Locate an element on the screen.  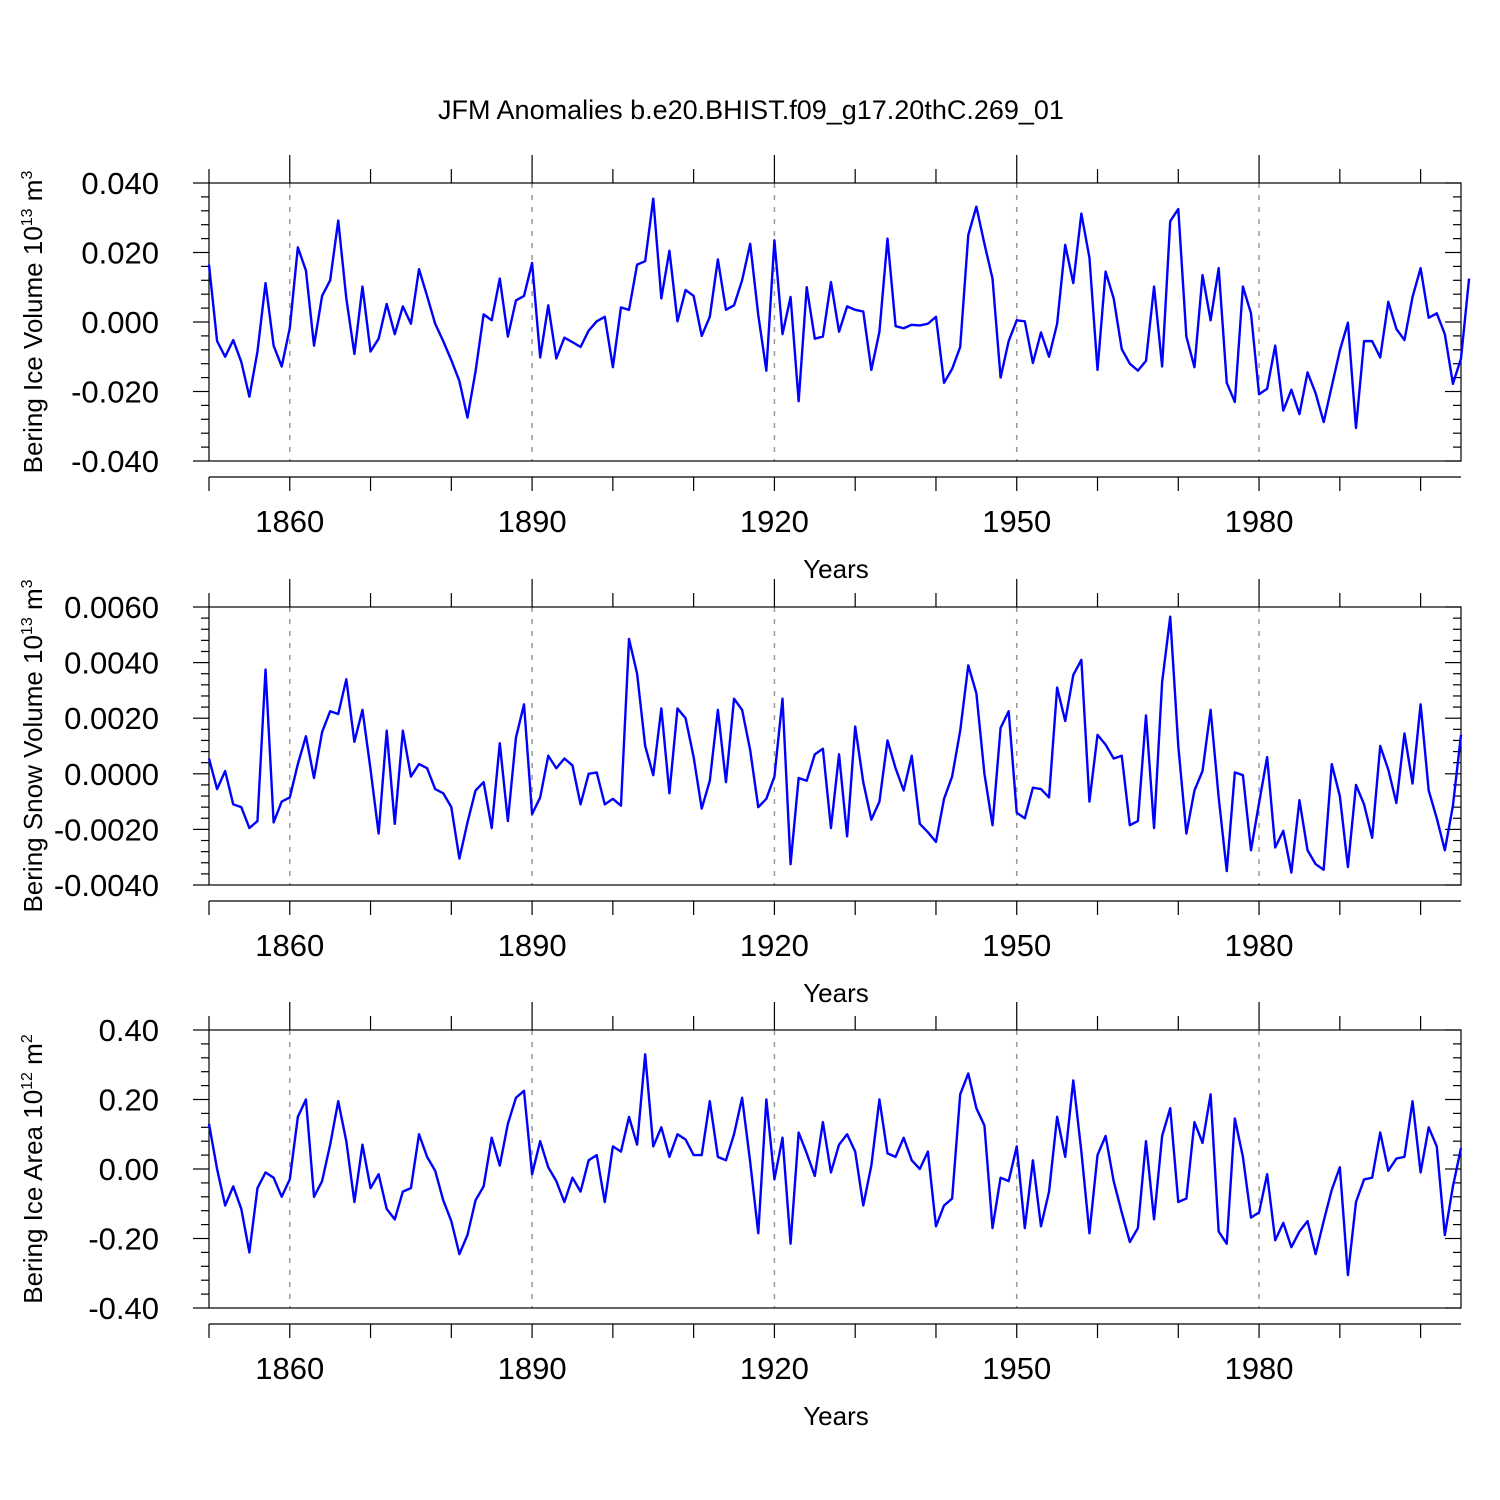
y-tick-label: -0.040 is located at coordinates (115, 461).